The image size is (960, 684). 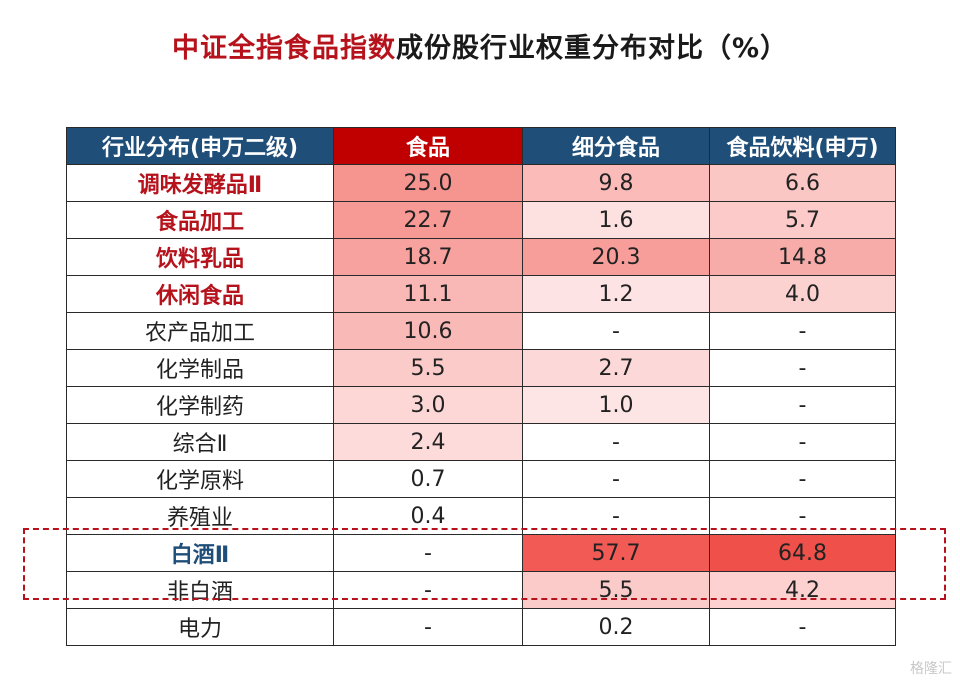 I want to click on value-cell: 10.6, so click(x=428, y=331).